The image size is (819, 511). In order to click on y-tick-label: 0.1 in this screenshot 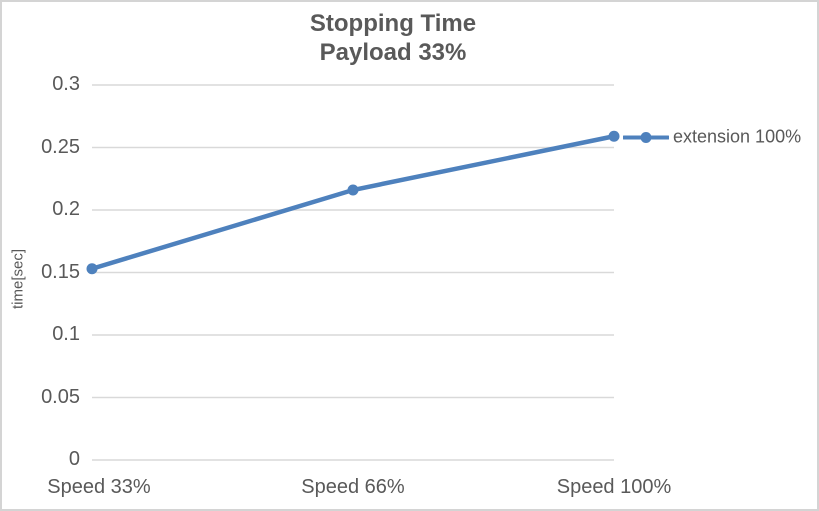, I will do `click(66, 334)`.